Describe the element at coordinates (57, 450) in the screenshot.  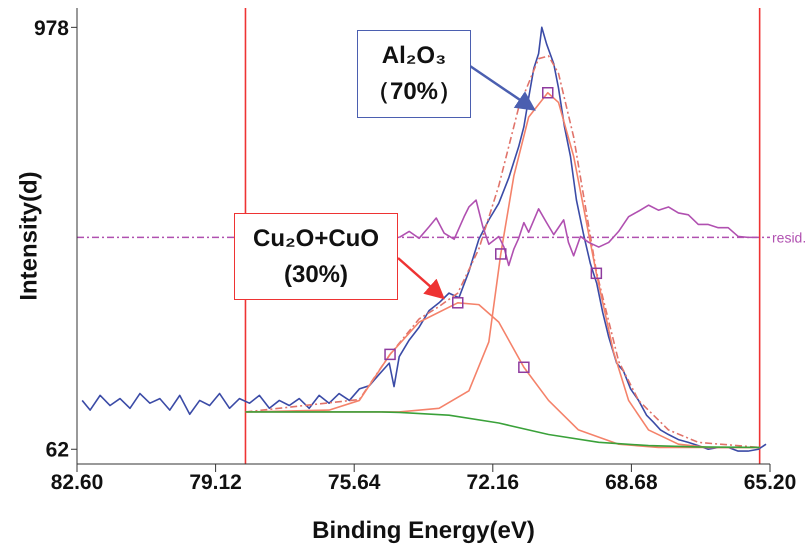
I see `y-tick-label: 62` at that location.